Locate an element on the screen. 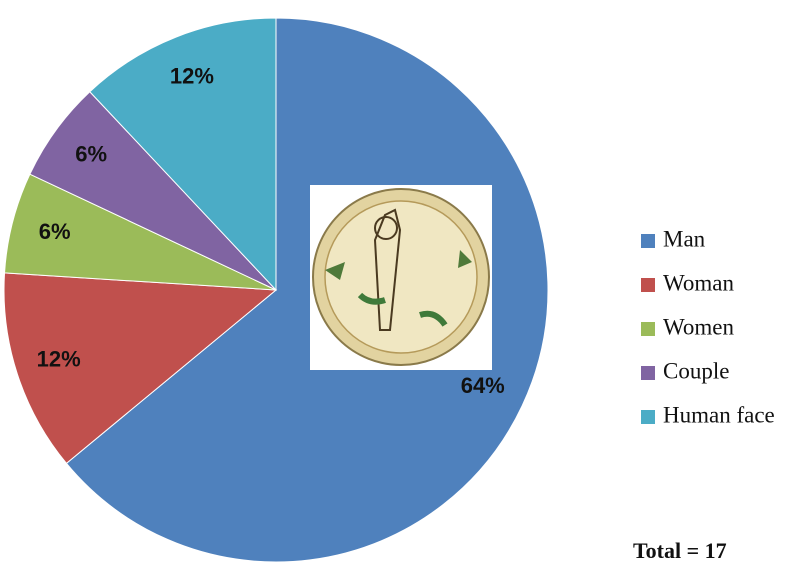 Image resolution: width=804 pixels, height=575 pixels. bowl-green-strokes is located at coordinates (402, 309).